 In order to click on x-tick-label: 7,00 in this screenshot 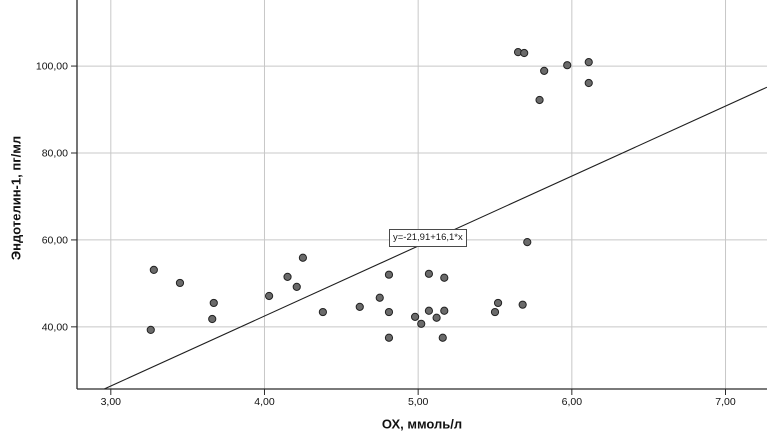, I will do `click(725, 402)`.